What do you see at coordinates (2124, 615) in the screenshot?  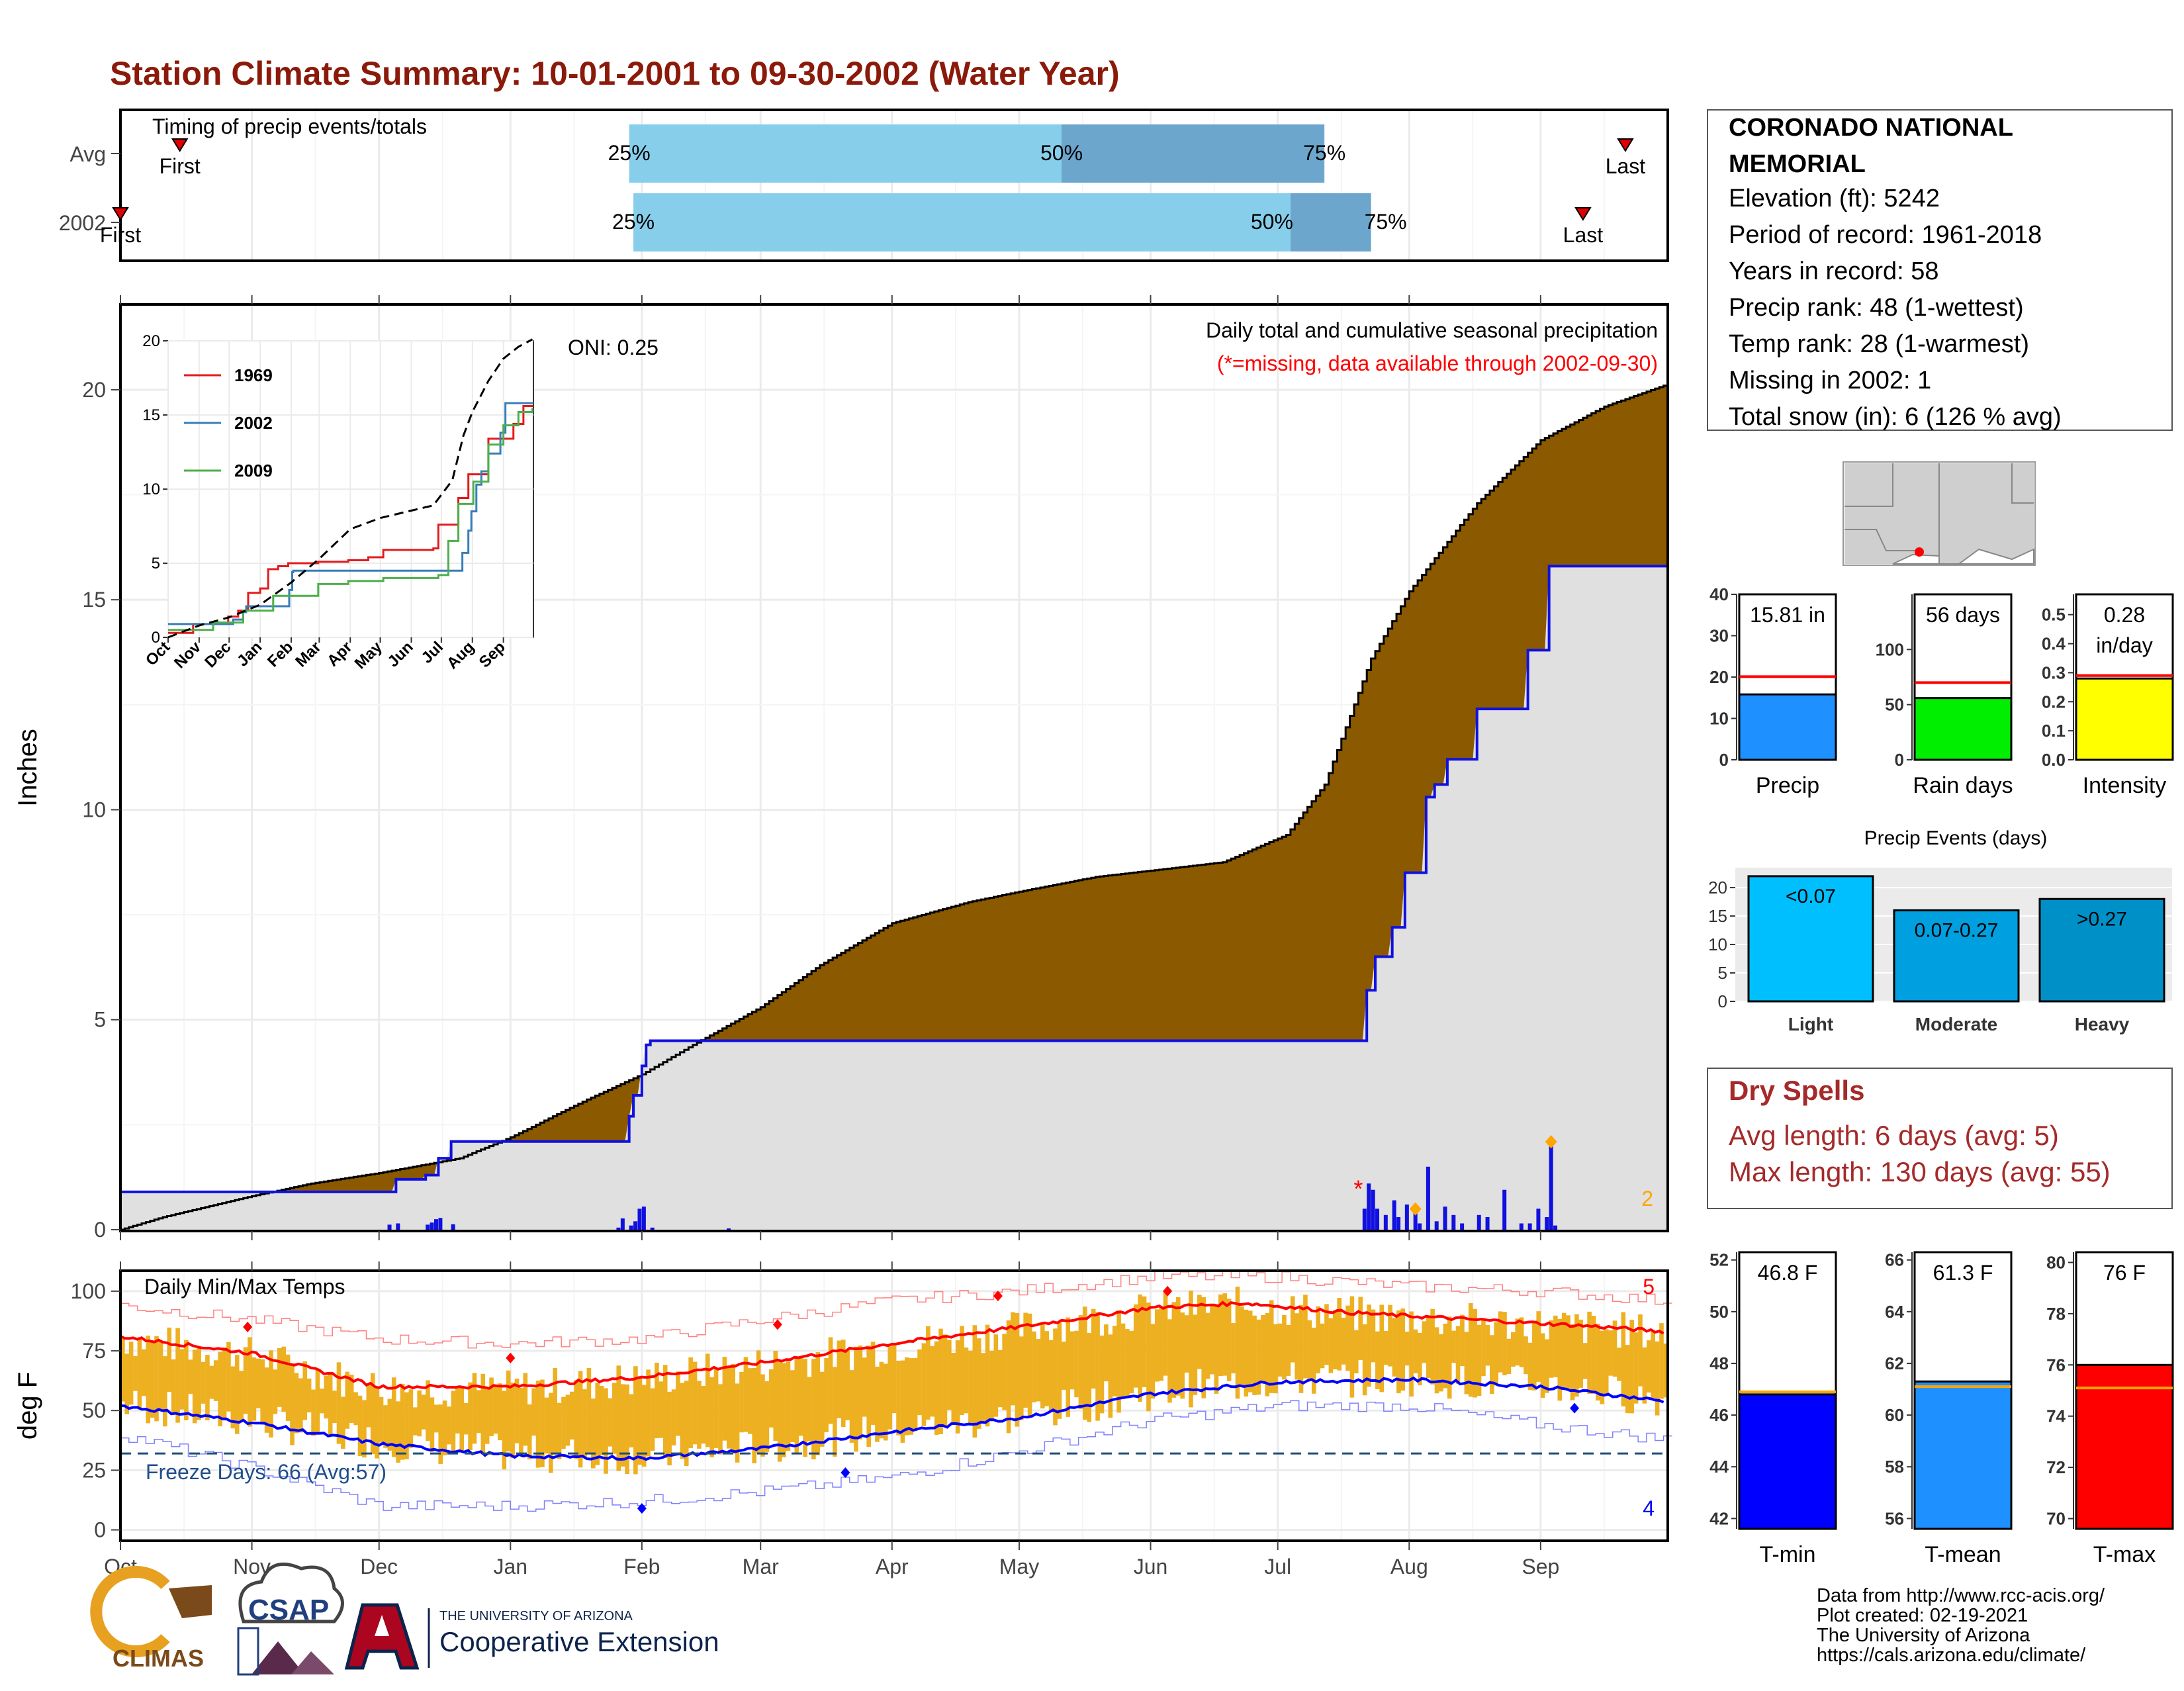 I see `summary-value-label: 0.28` at bounding box center [2124, 615].